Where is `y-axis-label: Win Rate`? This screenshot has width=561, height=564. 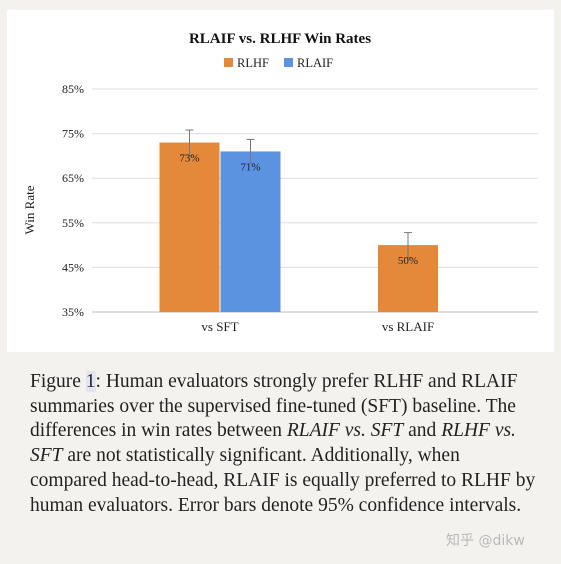
y-axis-label: Win Rate is located at coordinates (29, 209).